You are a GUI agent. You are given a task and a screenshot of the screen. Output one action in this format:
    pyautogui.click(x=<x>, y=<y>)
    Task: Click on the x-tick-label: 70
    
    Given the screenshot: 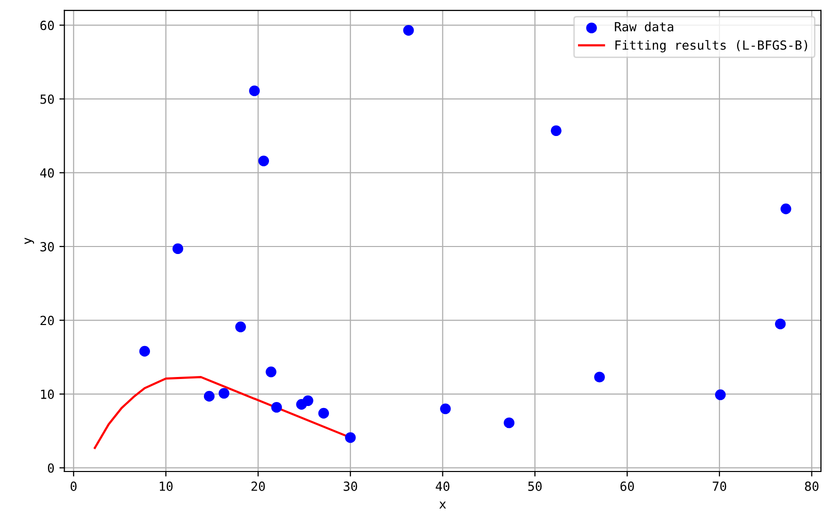 What is the action you would take?
    pyautogui.click(x=719, y=486)
    